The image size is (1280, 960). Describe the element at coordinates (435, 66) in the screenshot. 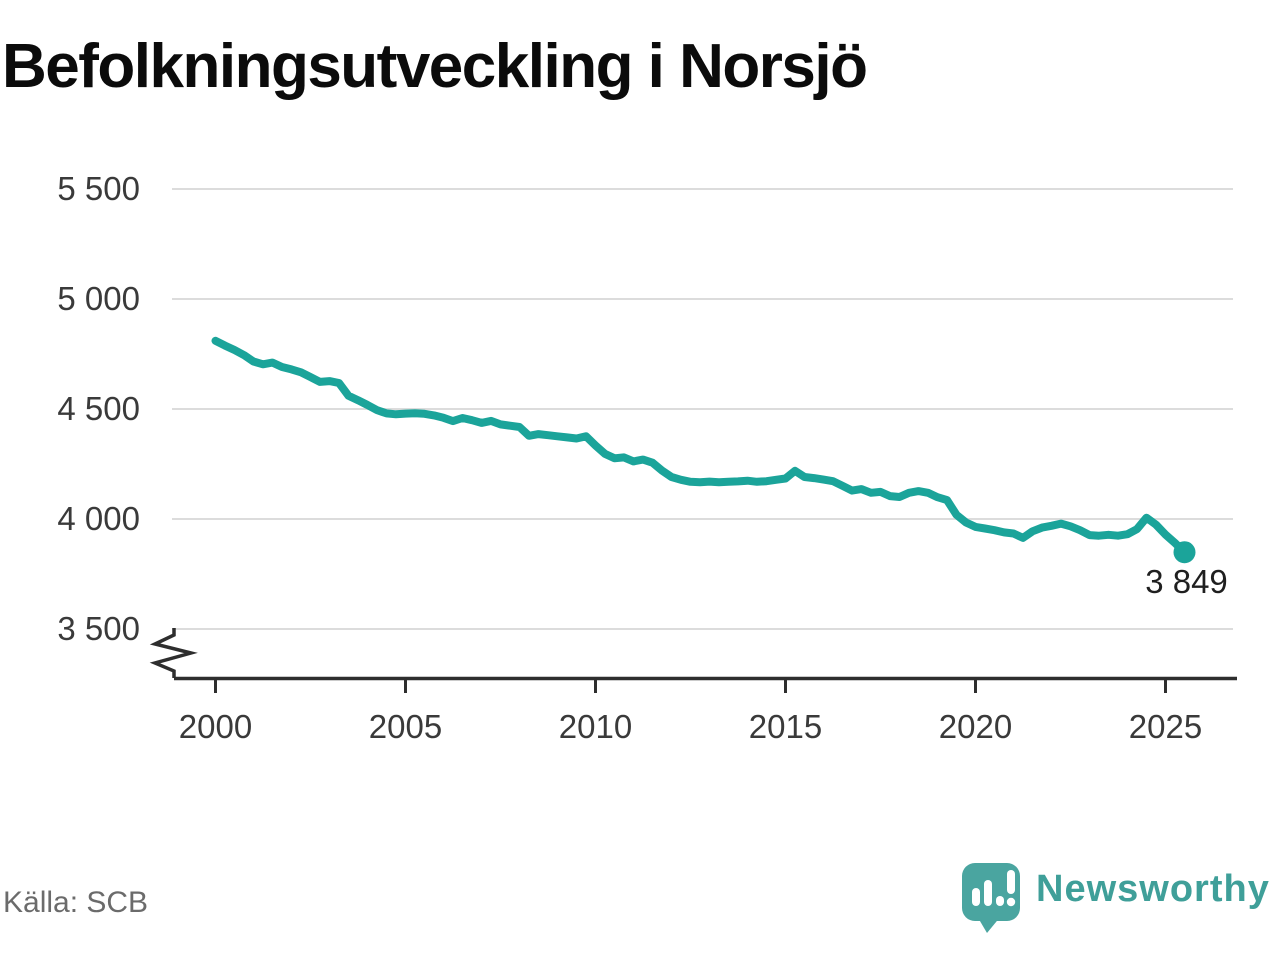

I see `chart-title: Befolkningsutveckling i Norsjö` at that location.